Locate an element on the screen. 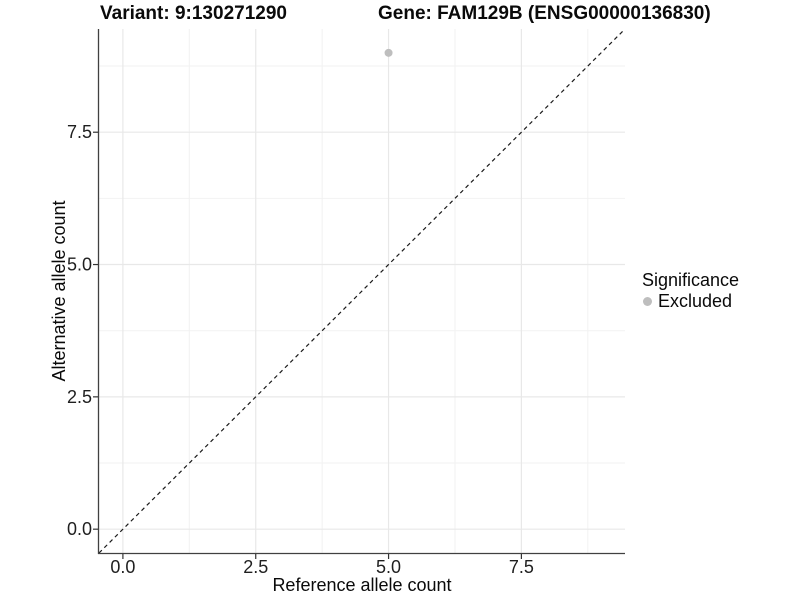  y-tick-label: 7.5 is located at coordinates (79, 132).